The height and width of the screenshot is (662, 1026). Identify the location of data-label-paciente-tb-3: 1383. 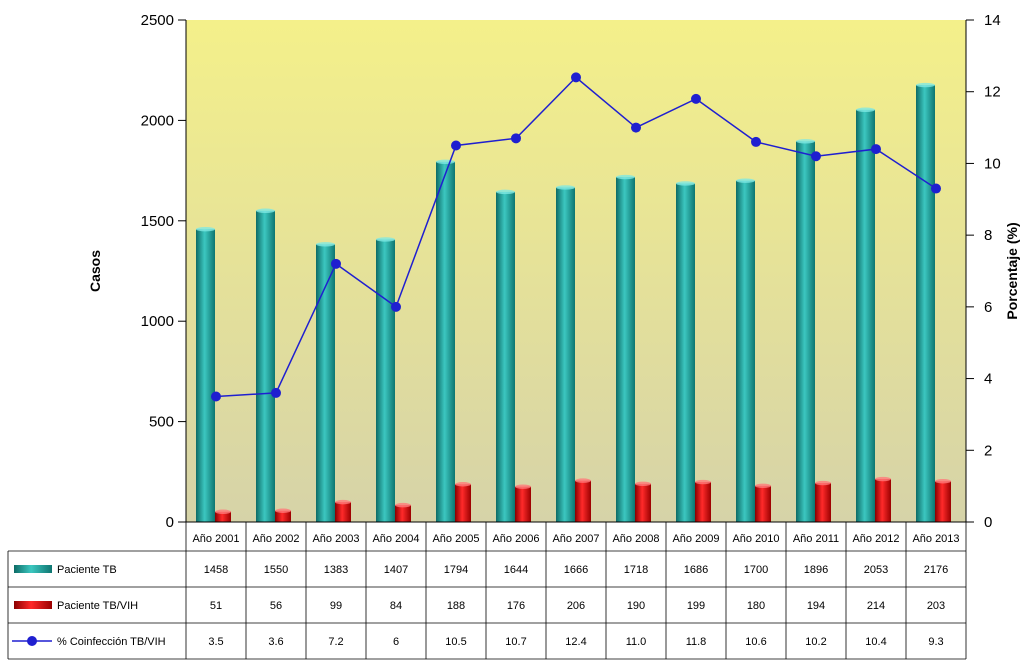
(336, 570).